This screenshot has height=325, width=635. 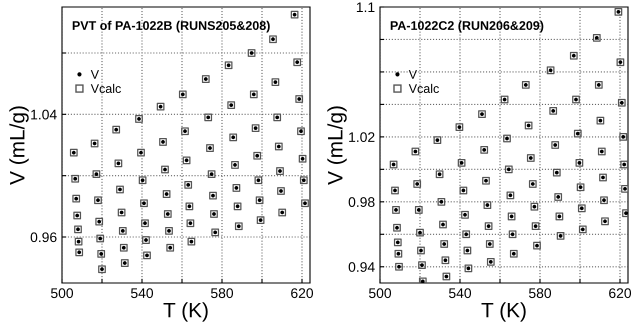 What do you see at coordinates (361, 267) in the screenshot?
I see `y-tick-label: 0.94` at bounding box center [361, 267].